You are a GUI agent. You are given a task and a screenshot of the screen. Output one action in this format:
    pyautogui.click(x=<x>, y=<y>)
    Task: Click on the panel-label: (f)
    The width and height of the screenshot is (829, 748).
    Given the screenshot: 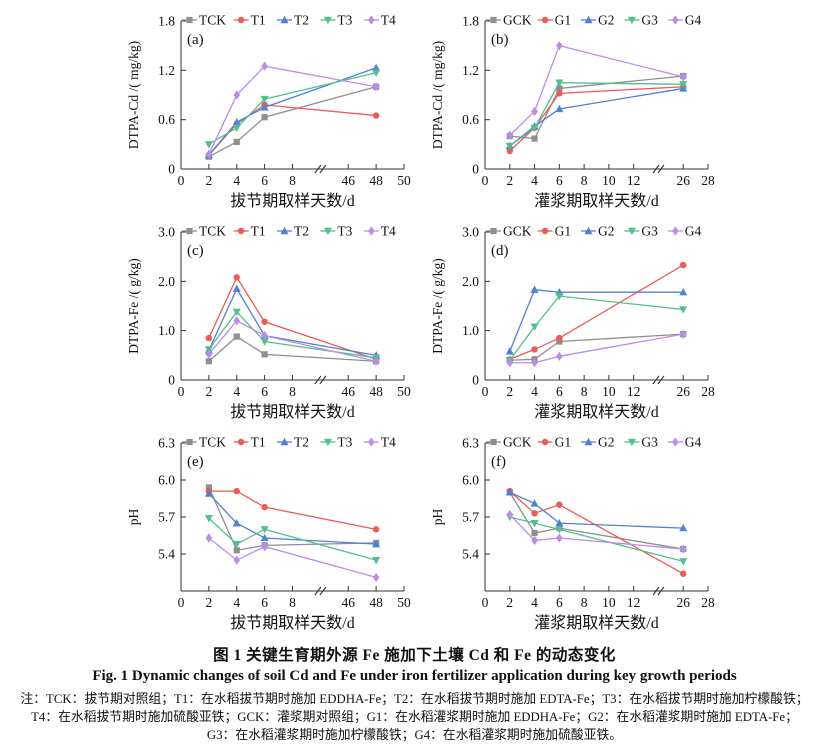 What is the action you would take?
    pyautogui.click(x=498, y=462)
    